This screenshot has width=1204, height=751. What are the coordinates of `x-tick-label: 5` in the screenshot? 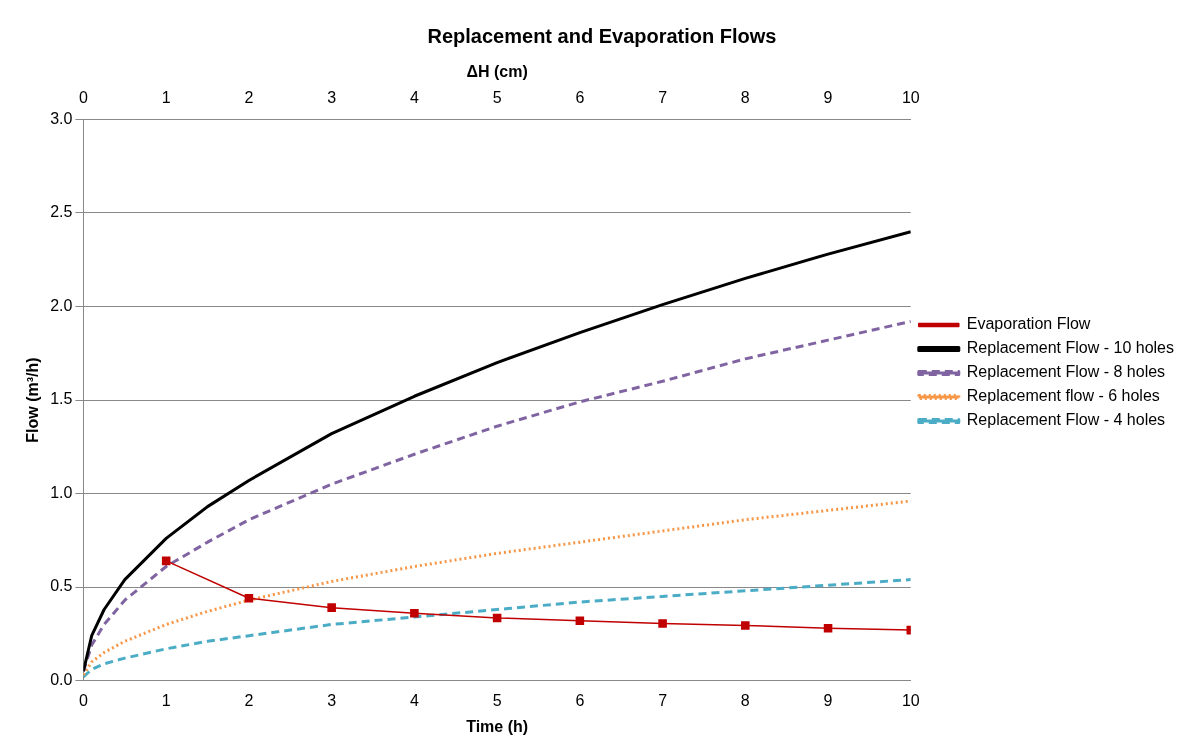 It's located at (497, 700).